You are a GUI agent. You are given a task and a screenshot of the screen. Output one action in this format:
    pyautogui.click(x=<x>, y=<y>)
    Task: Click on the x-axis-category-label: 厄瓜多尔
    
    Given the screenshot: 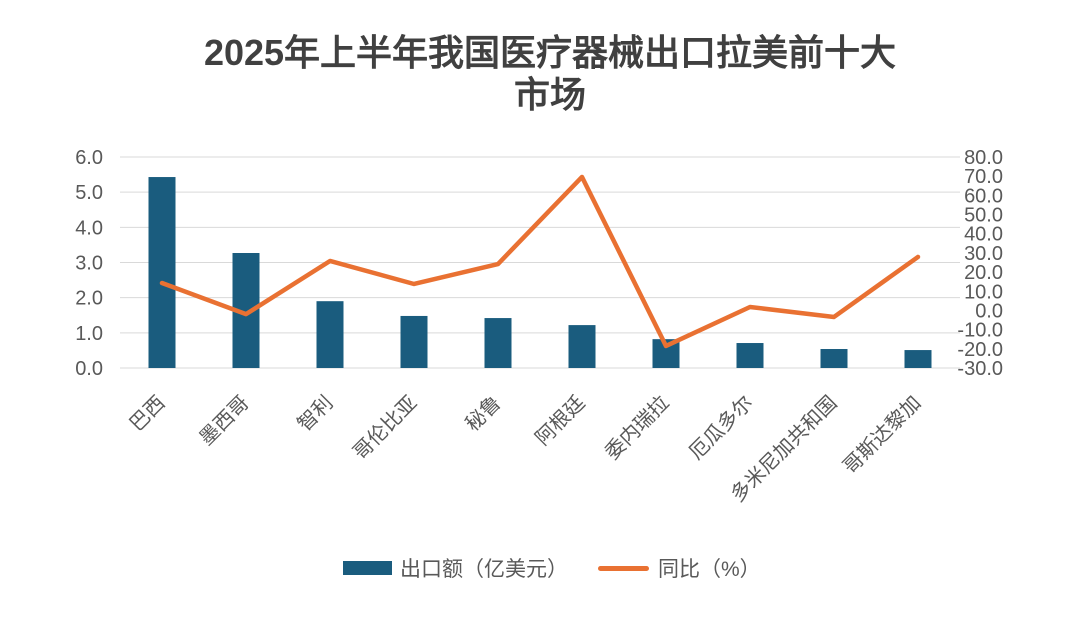 What is the action you would take?
    pyautogui.click(x=721, y=427)
    